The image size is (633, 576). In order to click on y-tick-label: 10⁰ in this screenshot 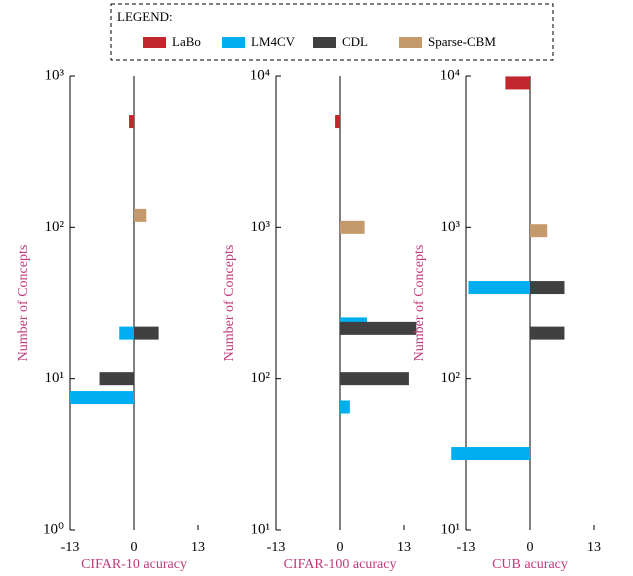, I will do `click(53, 529)`.